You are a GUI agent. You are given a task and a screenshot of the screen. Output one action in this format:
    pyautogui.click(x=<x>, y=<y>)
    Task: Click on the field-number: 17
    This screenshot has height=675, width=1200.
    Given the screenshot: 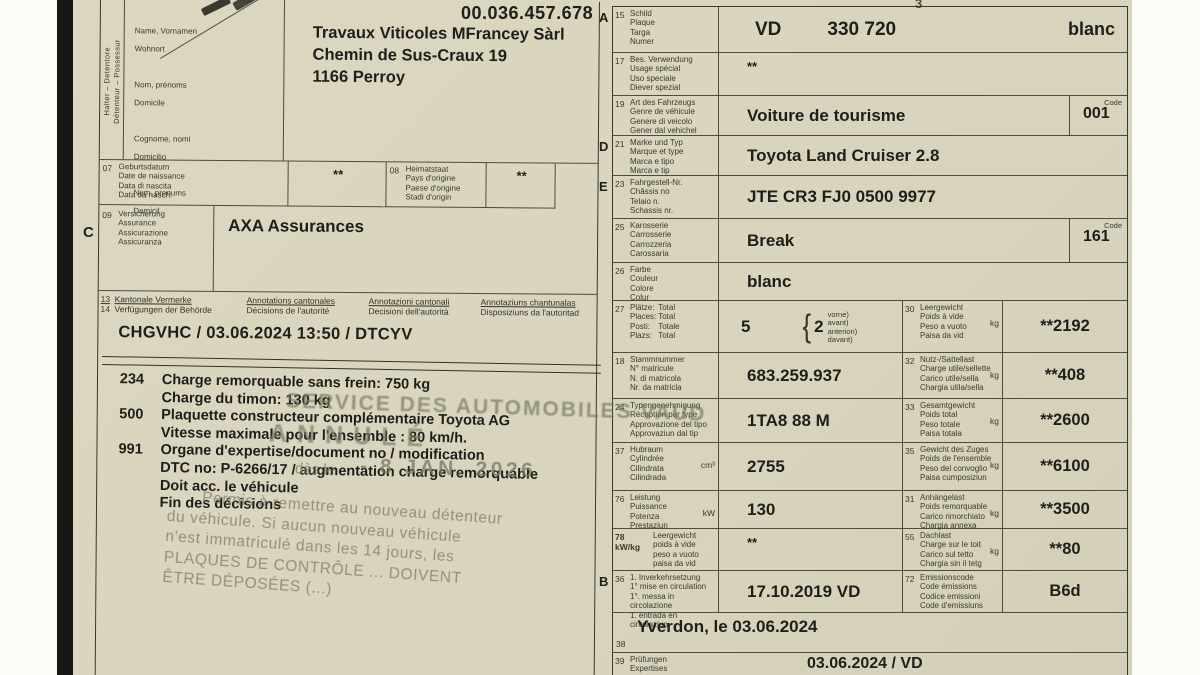 What is the action you would take?
    pyautogui.click(x=620, y=61)
    